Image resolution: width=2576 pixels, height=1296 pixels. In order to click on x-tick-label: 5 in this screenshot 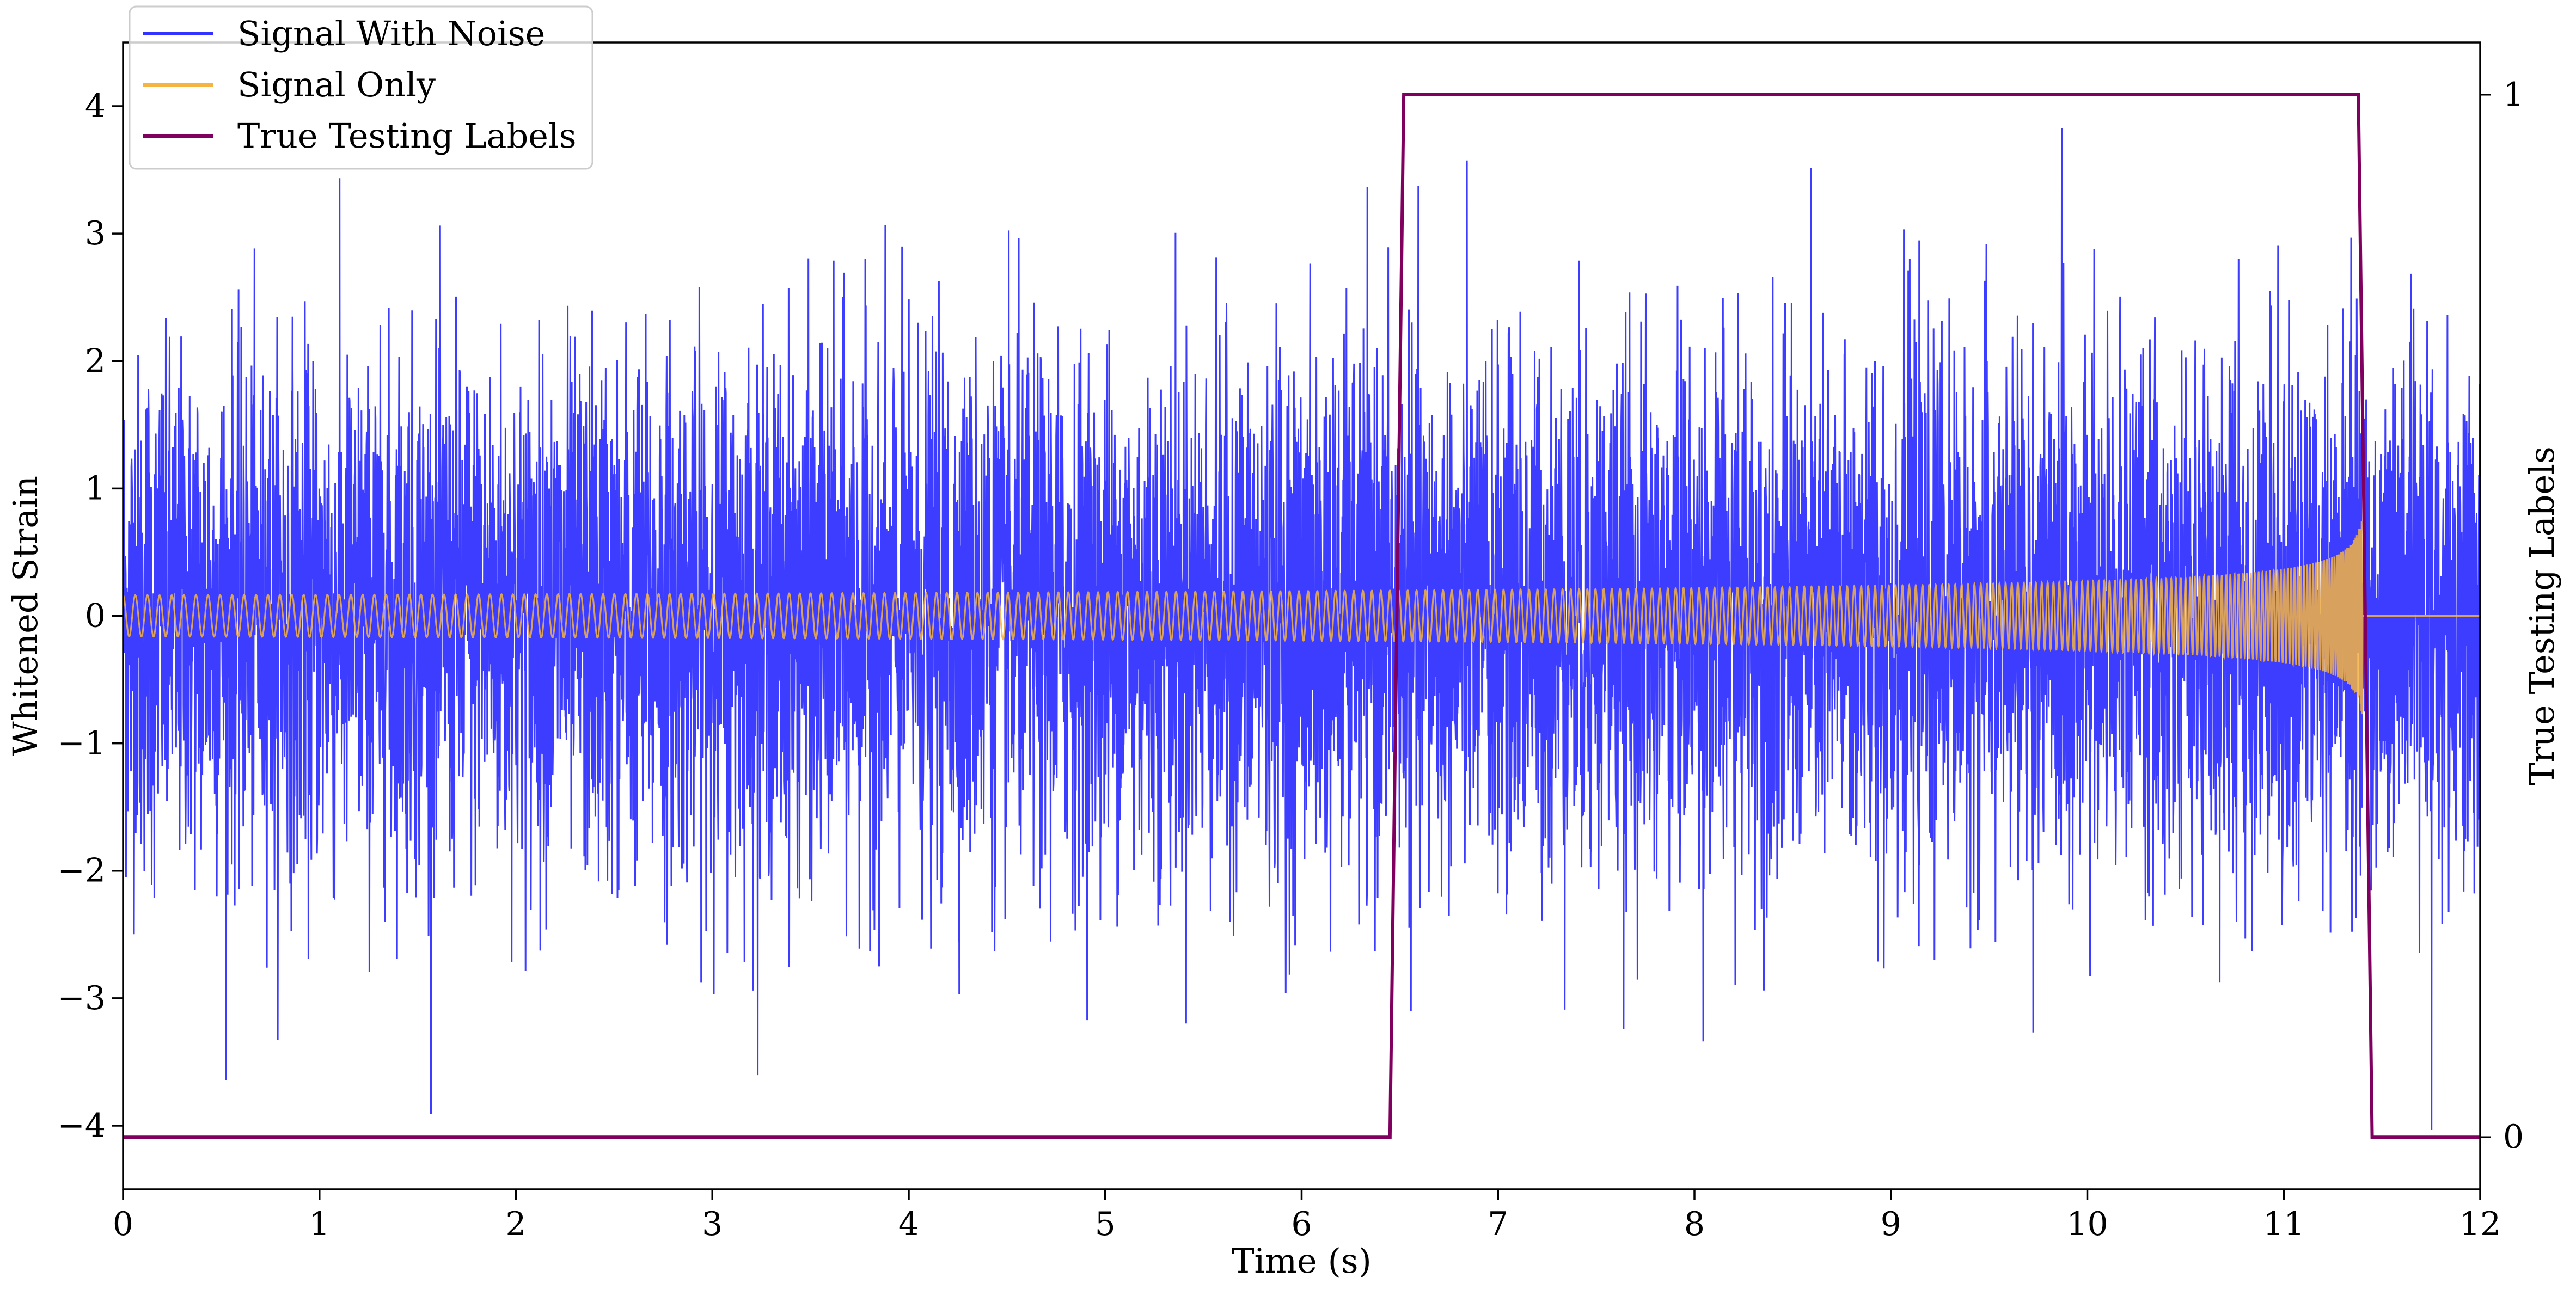, I will do `click(1105, 1224)`.